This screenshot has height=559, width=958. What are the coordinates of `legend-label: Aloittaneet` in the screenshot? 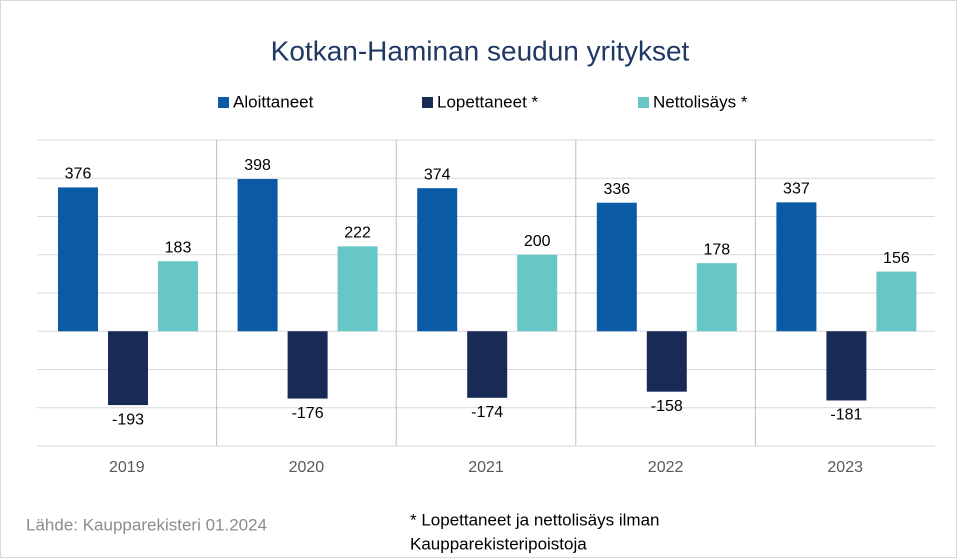 It's located at (273, 101).